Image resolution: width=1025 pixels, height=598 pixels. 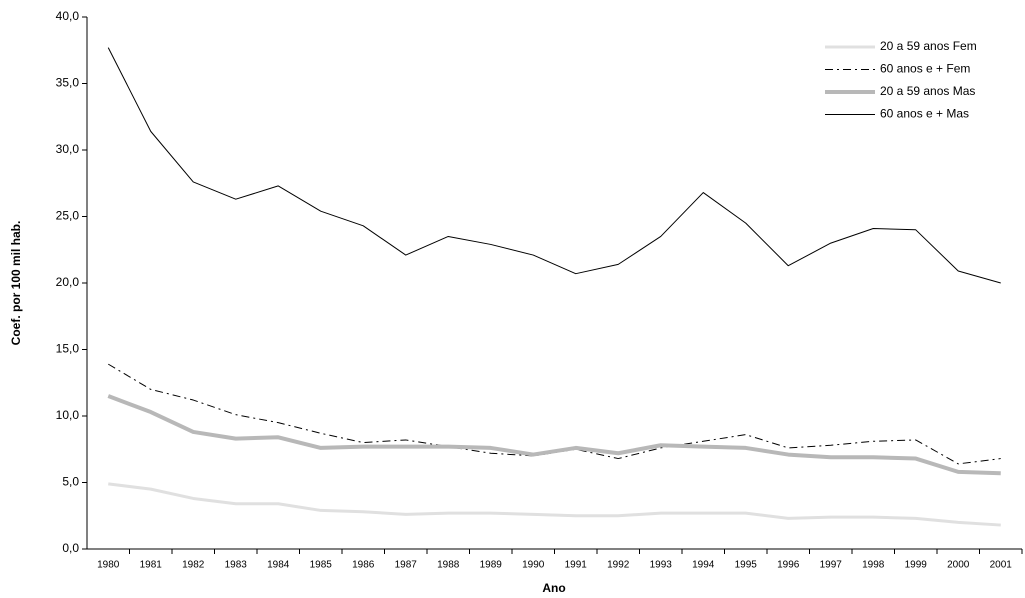 I want to click on x-tick-label: 1986, so click(x=363, y=565).